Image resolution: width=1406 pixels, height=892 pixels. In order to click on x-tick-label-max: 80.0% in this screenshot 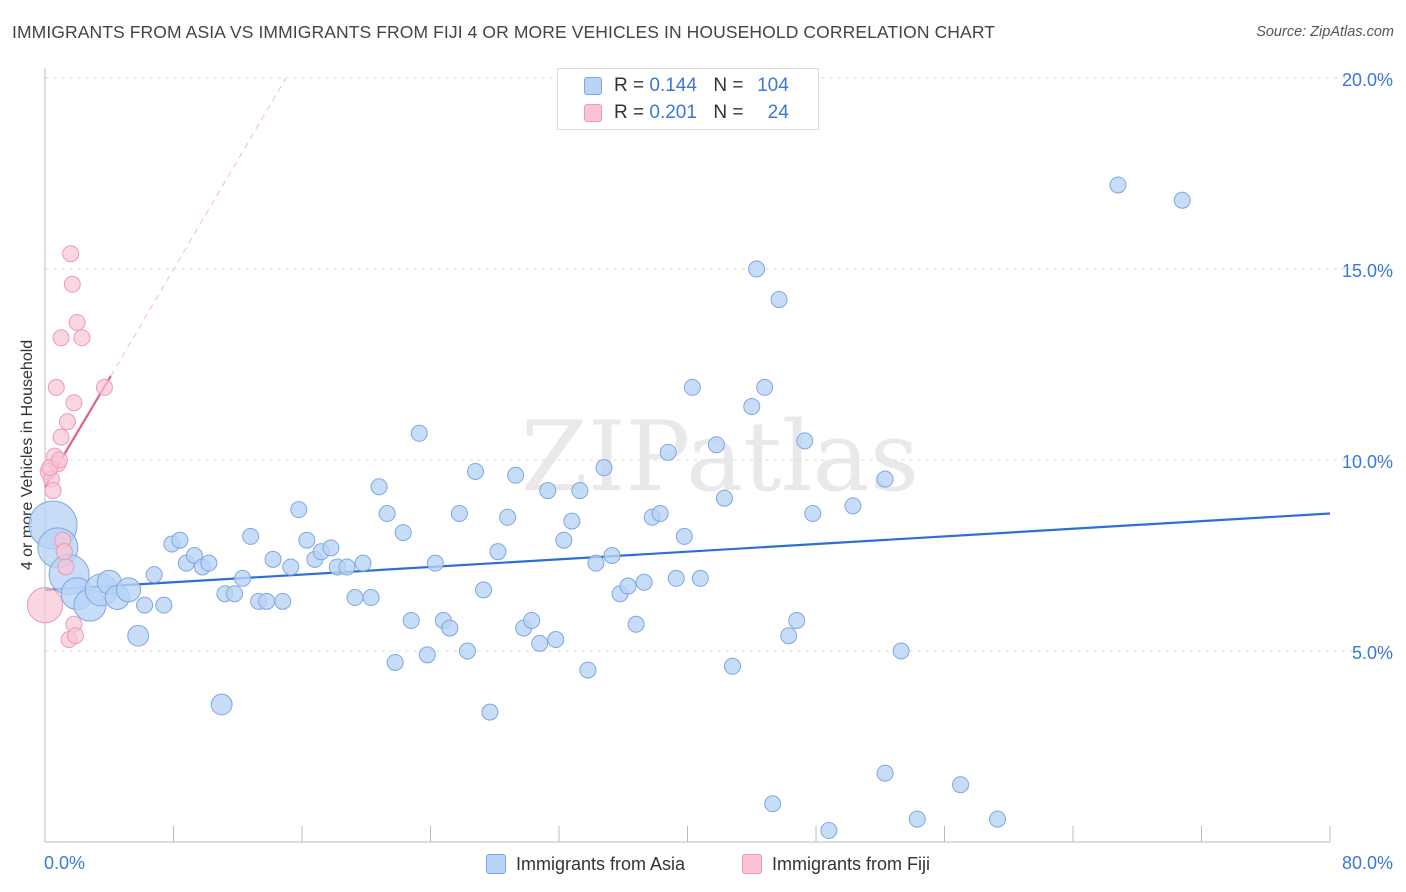, I will do `click(1367, 863)`.